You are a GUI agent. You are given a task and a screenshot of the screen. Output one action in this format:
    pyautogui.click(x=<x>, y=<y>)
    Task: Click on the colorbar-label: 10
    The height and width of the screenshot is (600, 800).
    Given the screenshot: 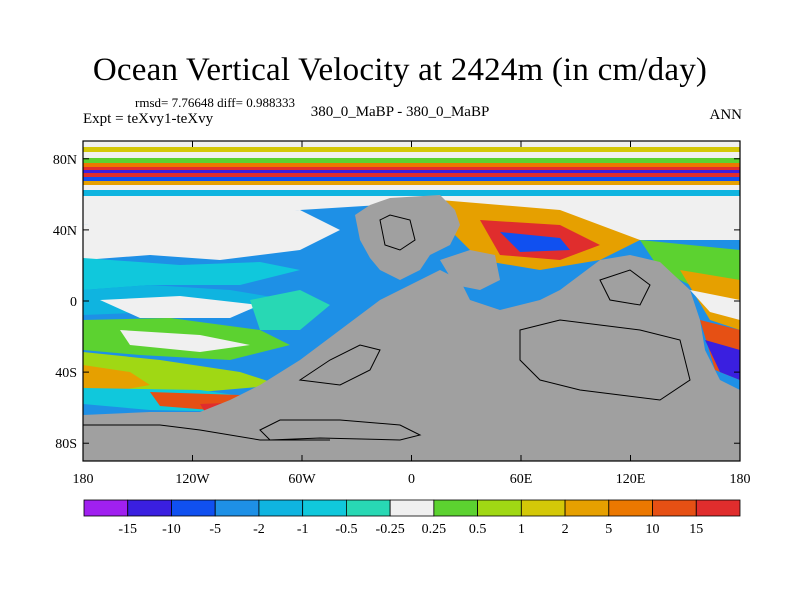 What is the action you would take?
    pyautogui.click(x=653, y=529)
    